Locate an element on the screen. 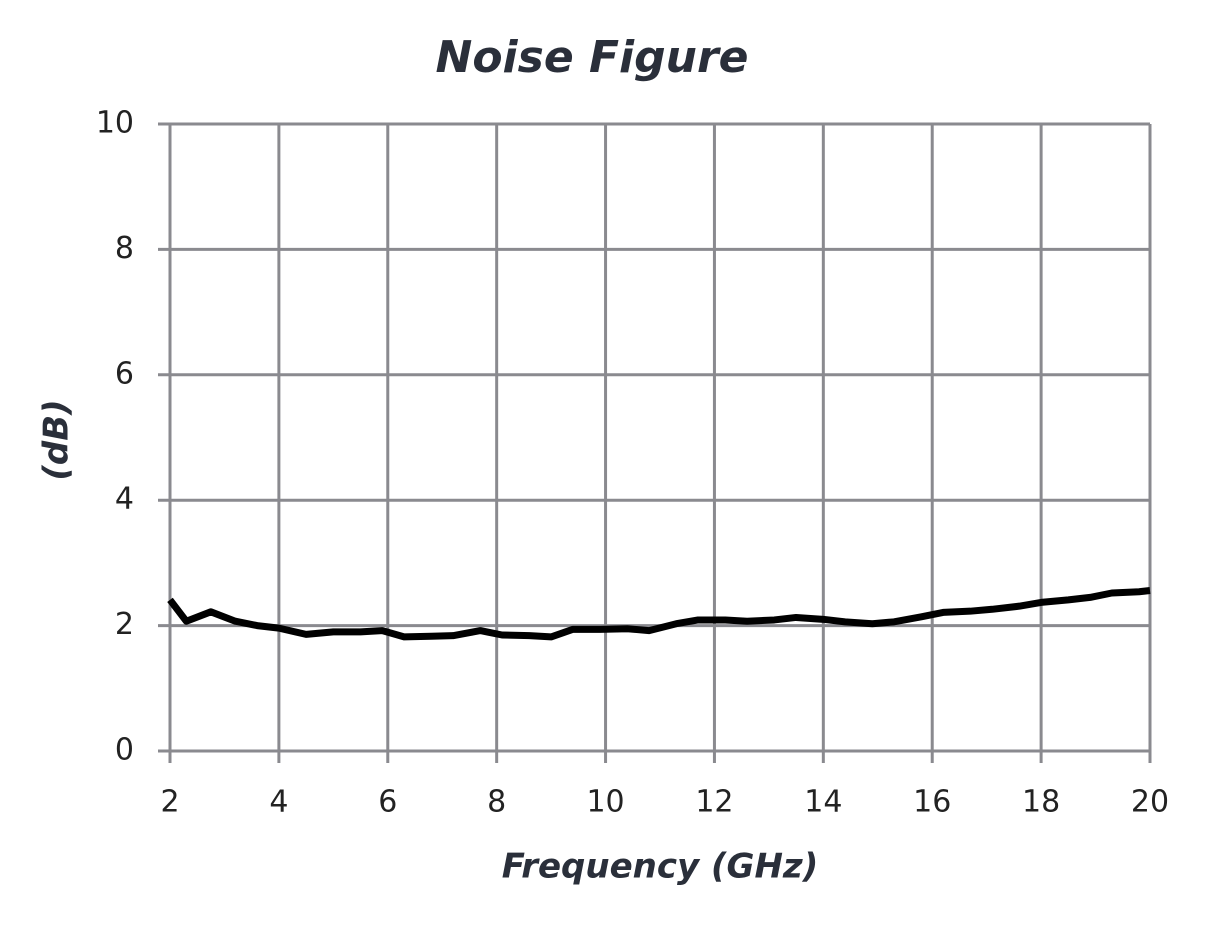 This screenshot has height=941, width=1219. y-tick-label: 0 is located at coordinates (124, 750).